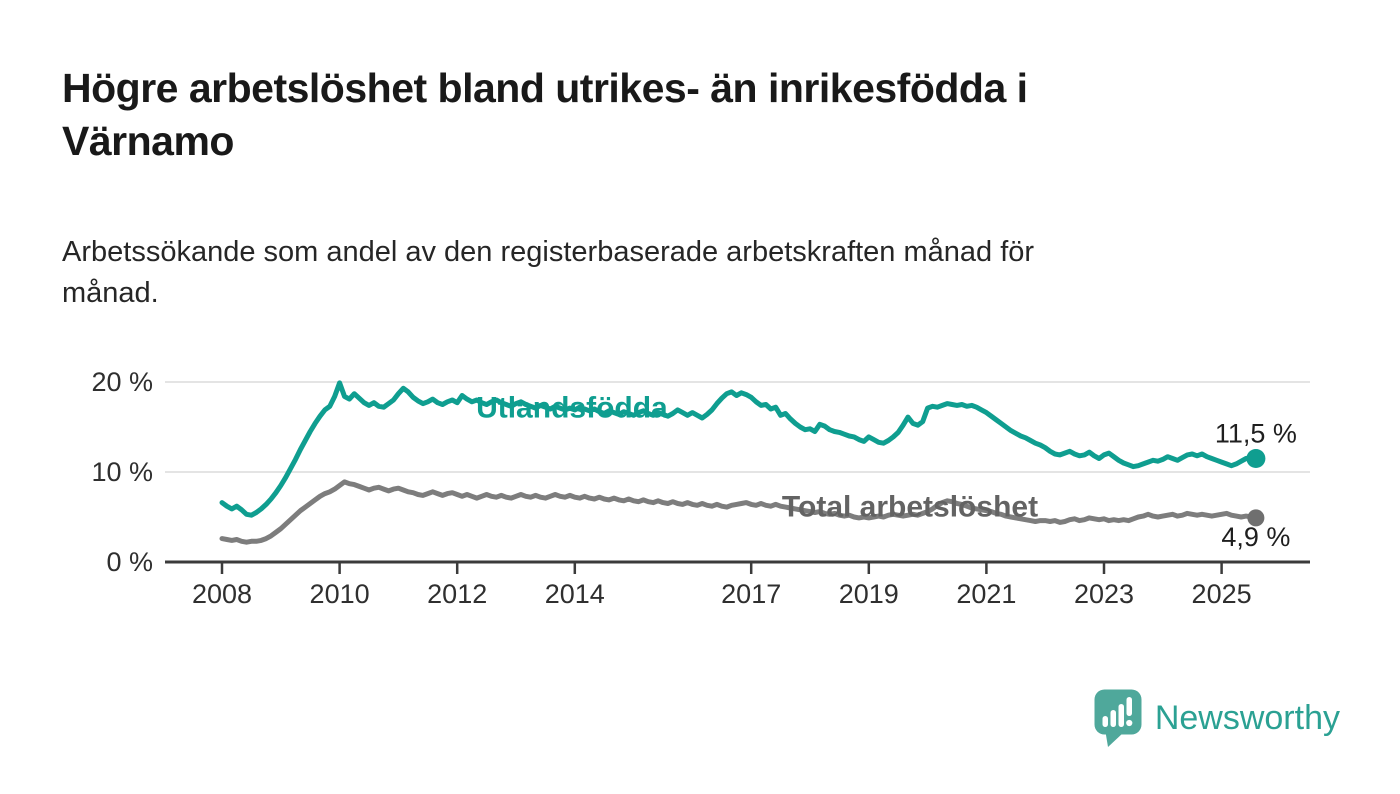 Image resolution: width=1400 pixels, height=794 pixels. I want to click on logo-bar-medium, so click(1113, 718).